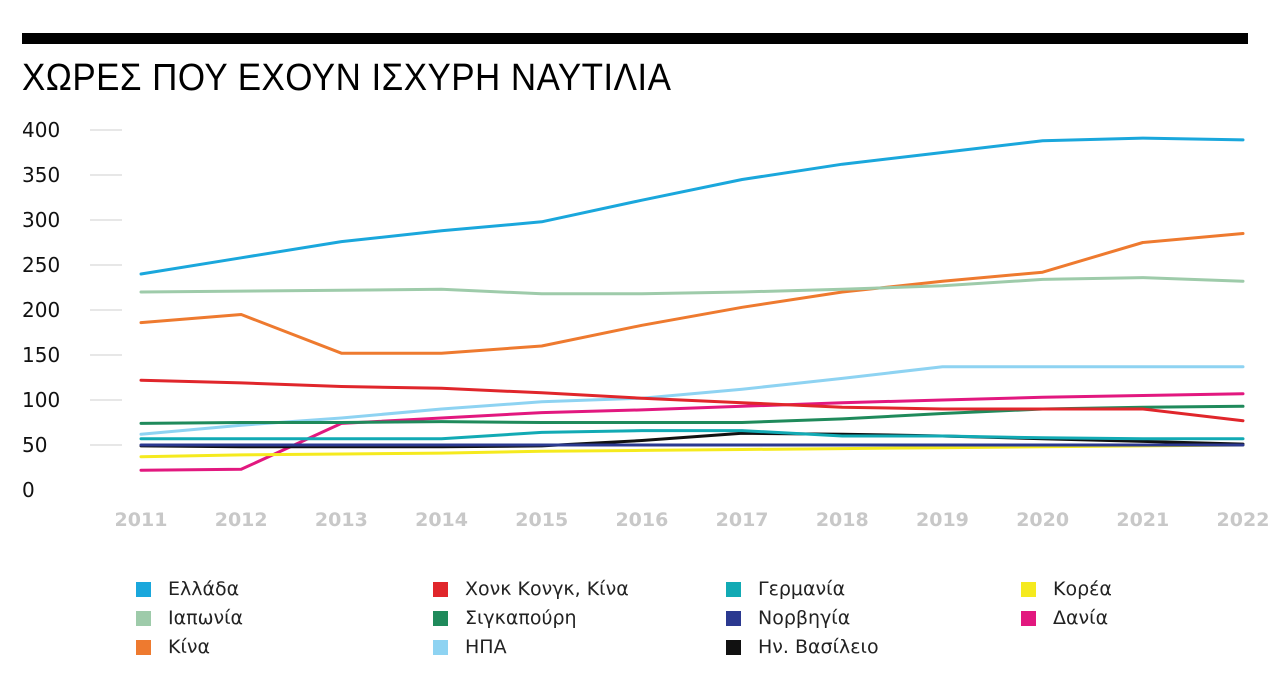 The height and width of the screenshot is (685, 1280). I want to click on x-tick-label: 2022, so click(1243, 520).